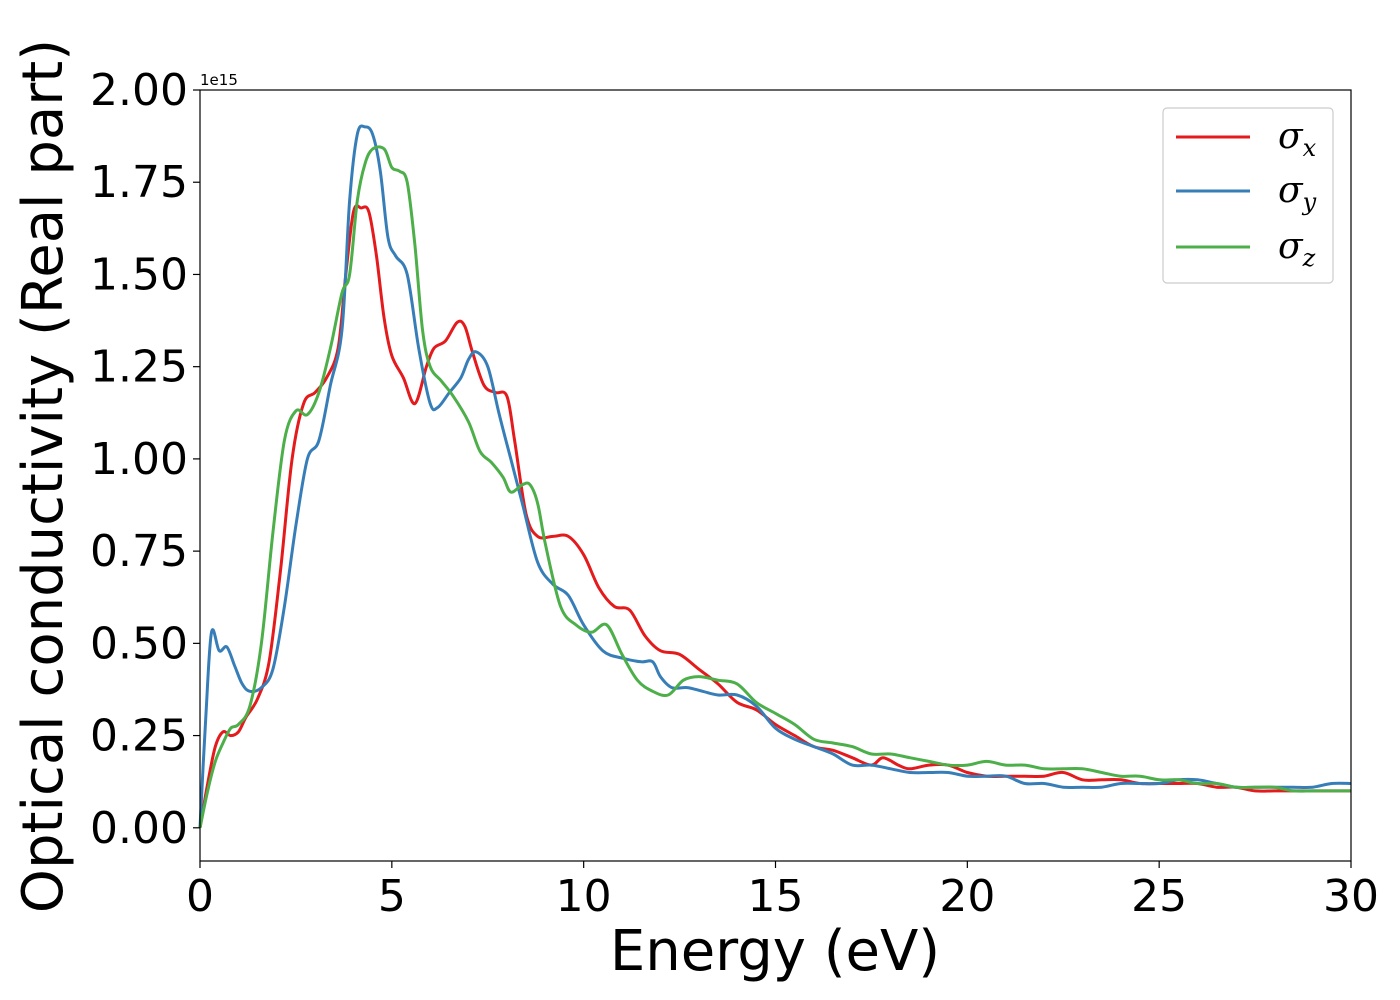 This screenshot has height=1000, width=1400. I want to click on legend-entry-y-sub: y, so click(1309, 202).